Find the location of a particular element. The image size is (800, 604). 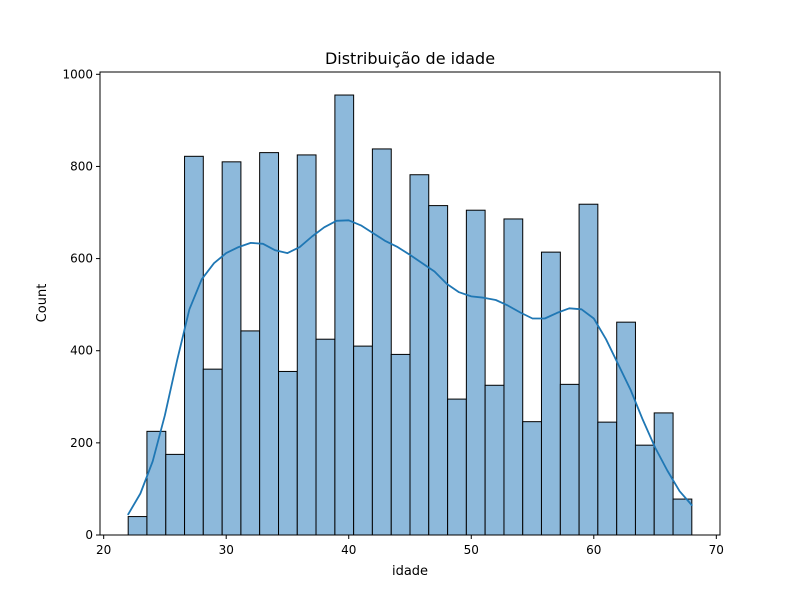

y-tick-label: 200 is located at coordinates (81, 443).